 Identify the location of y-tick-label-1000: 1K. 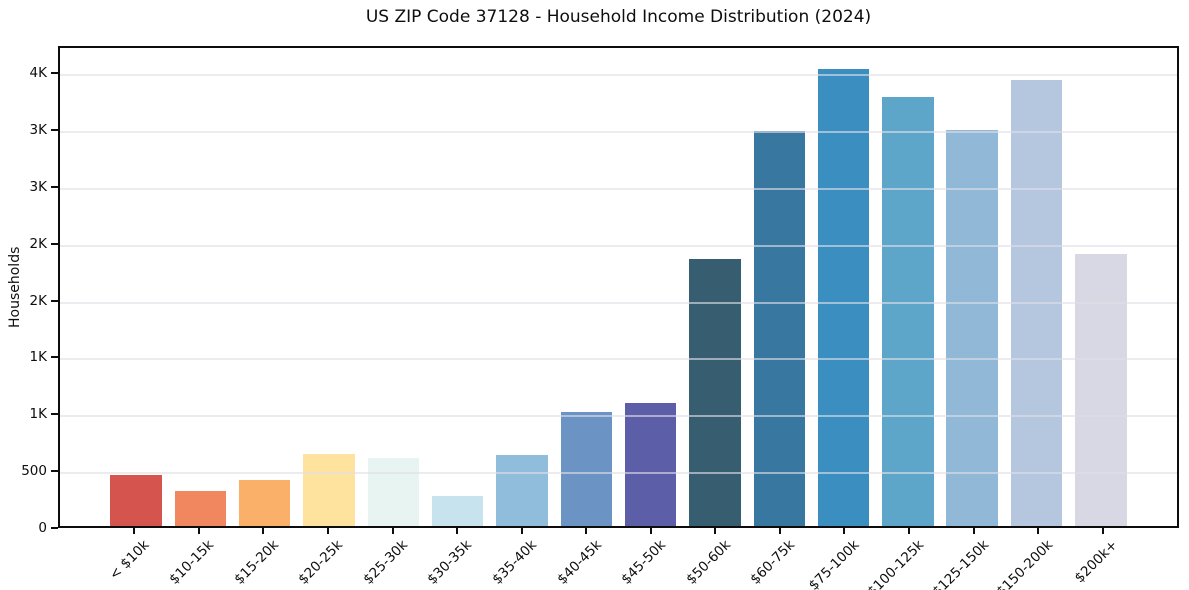
(38, 414).